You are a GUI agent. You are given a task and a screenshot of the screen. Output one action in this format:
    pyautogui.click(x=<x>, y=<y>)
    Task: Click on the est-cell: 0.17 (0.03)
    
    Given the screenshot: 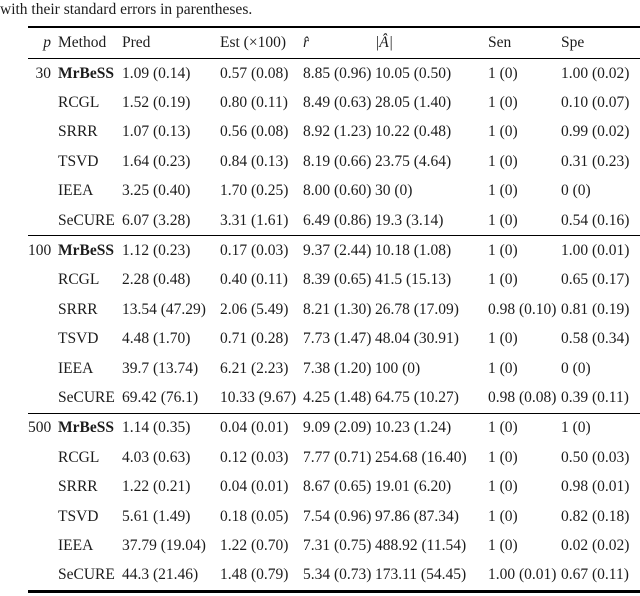 What is the action you would take?
    pyautogui.click(x=259, y=250)
    